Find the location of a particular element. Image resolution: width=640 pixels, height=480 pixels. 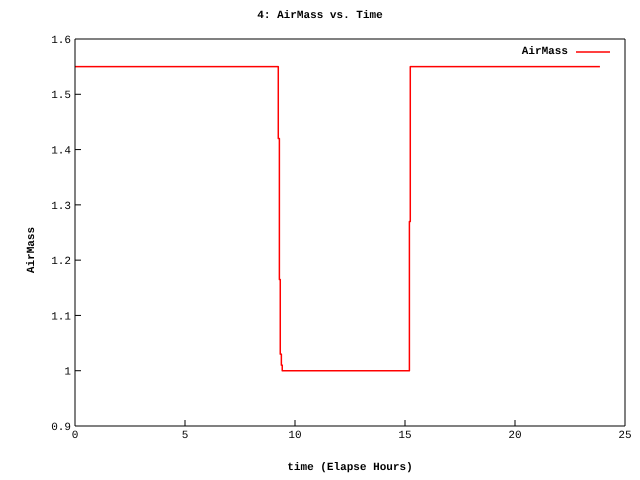

x-tick-label: 25 is located at coordinates (625, 436).